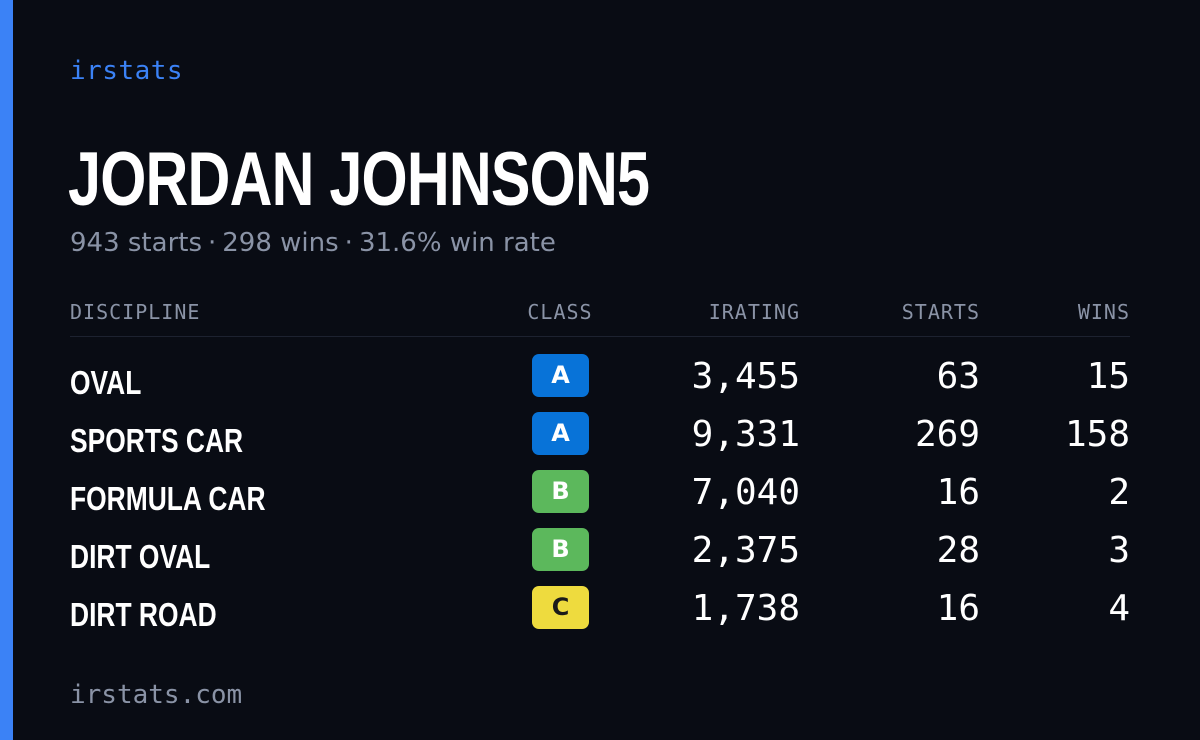 The height and width of the screenshot is (740, 1200). What do you see at coordinates (600, 611) in the screenshot?
I see `table-row: DIRT ROAD C 1,738 16 4` at bounding box center [600, 611].